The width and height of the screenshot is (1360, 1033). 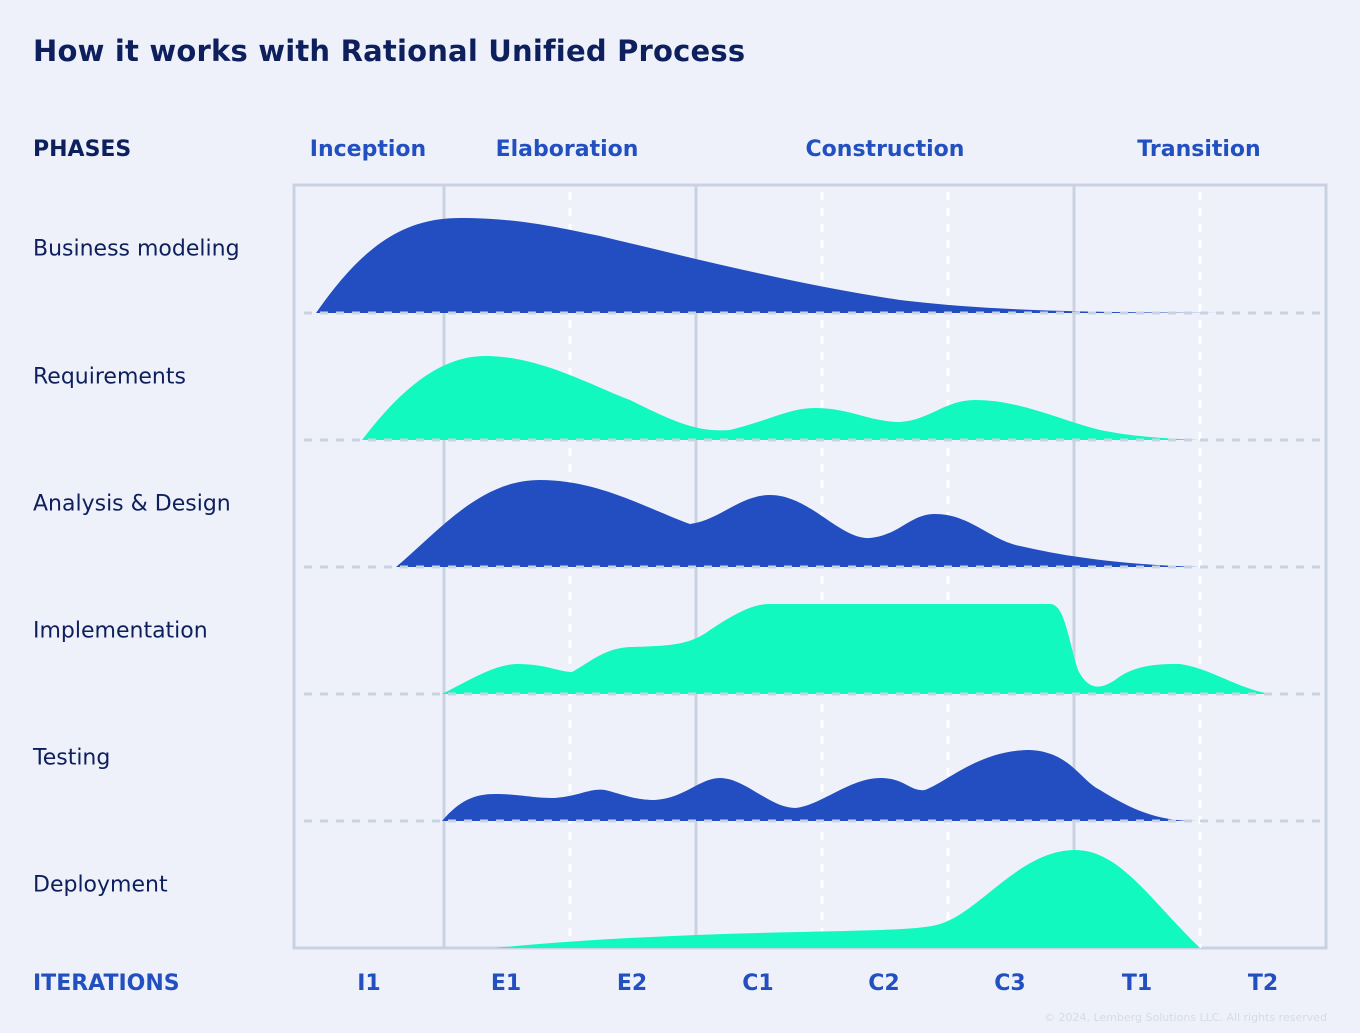 I want to click on phase-inception: Inception, so click(x=368, y=149).